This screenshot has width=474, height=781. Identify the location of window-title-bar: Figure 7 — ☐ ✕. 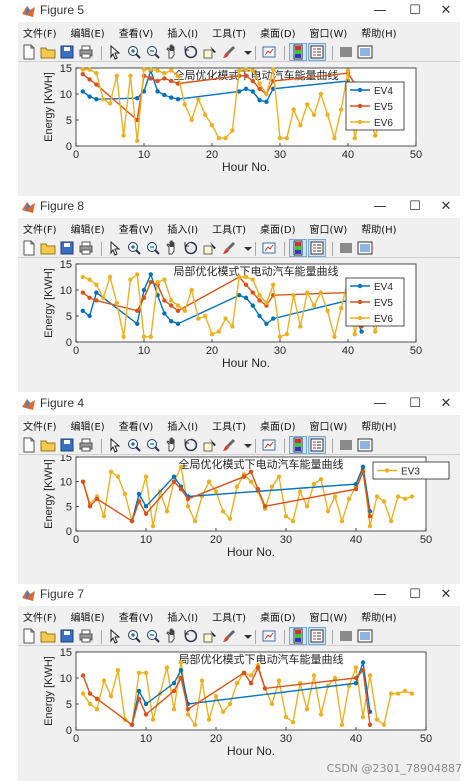
(239, 595).